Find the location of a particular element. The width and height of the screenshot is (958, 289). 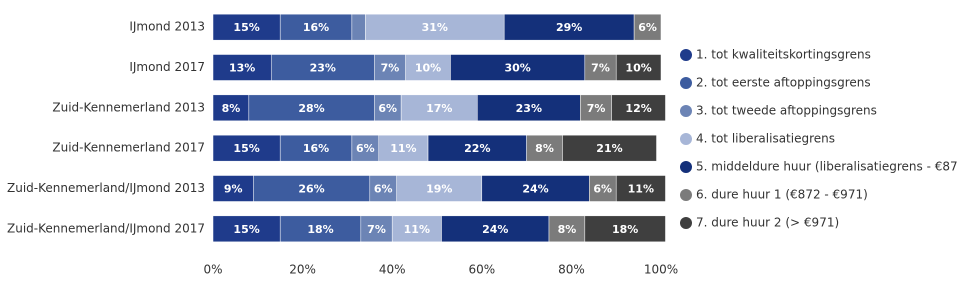

value-label: 12% is located at coordinates (638, 108).